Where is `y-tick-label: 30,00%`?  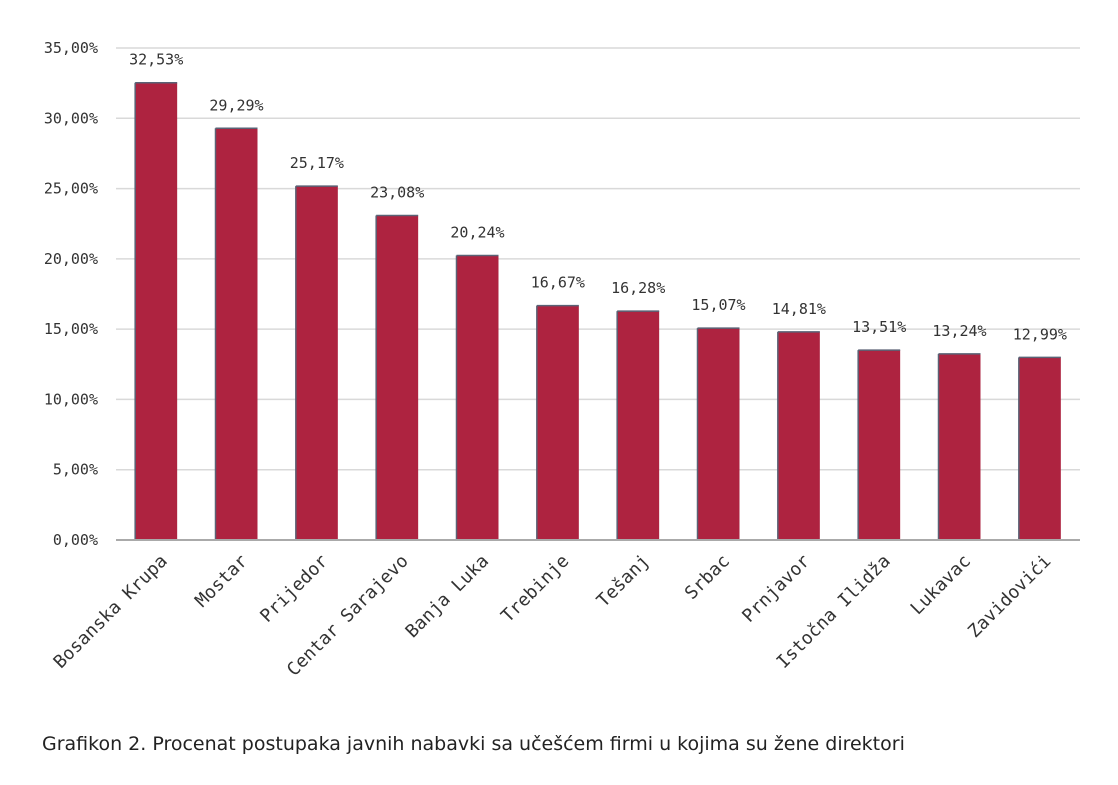 y-tick-label: 30,00% is located at coordinates (71, 118).